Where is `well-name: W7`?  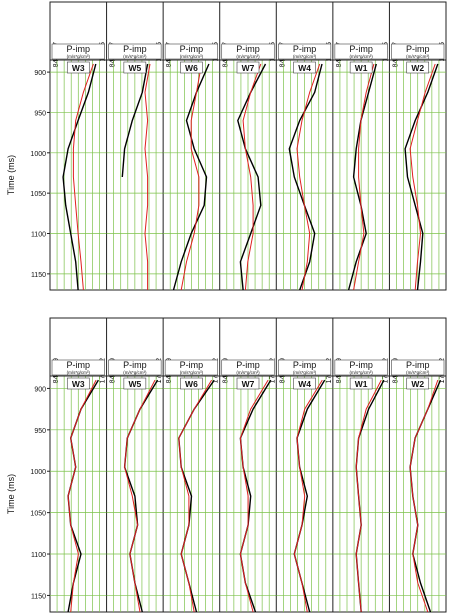
well-name: W7 is located at coordinates (248, 68).